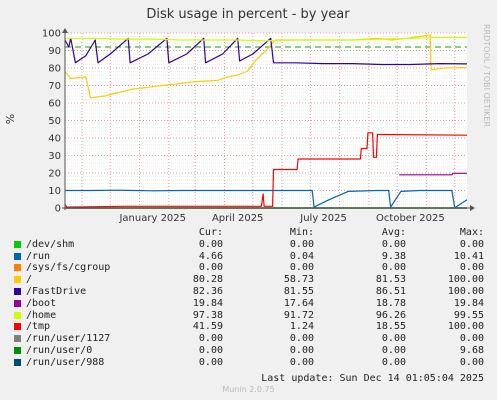  I want to click on legend-avg: 96.26, so click(390, 315).